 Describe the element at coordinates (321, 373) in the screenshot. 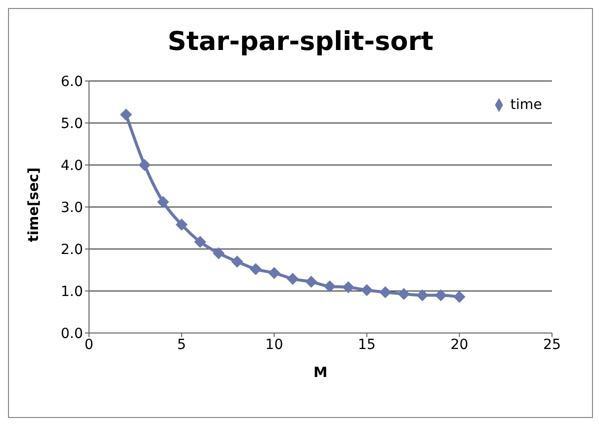

I see `x-axis-title: M` at that location.